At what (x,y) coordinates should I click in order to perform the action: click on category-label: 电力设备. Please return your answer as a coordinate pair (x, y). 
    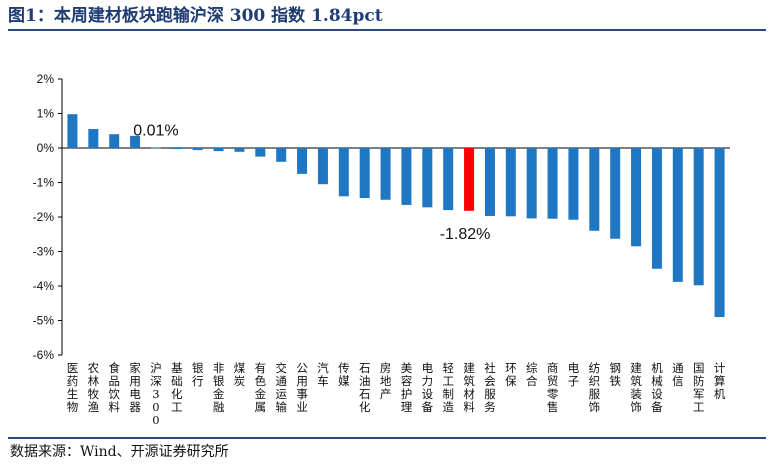
    Looking at the image, I should click on (428, 387).